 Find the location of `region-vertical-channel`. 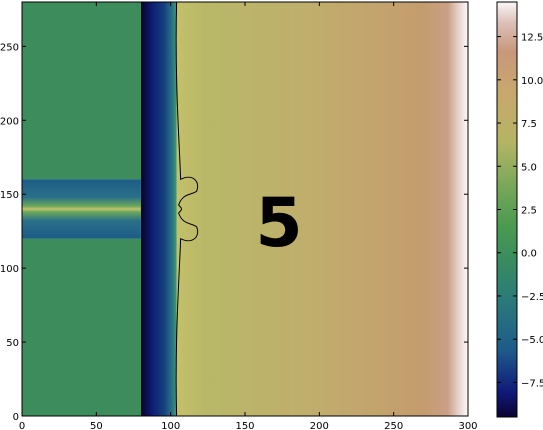

region-vertical-channel is located at coordinates (158, 209).